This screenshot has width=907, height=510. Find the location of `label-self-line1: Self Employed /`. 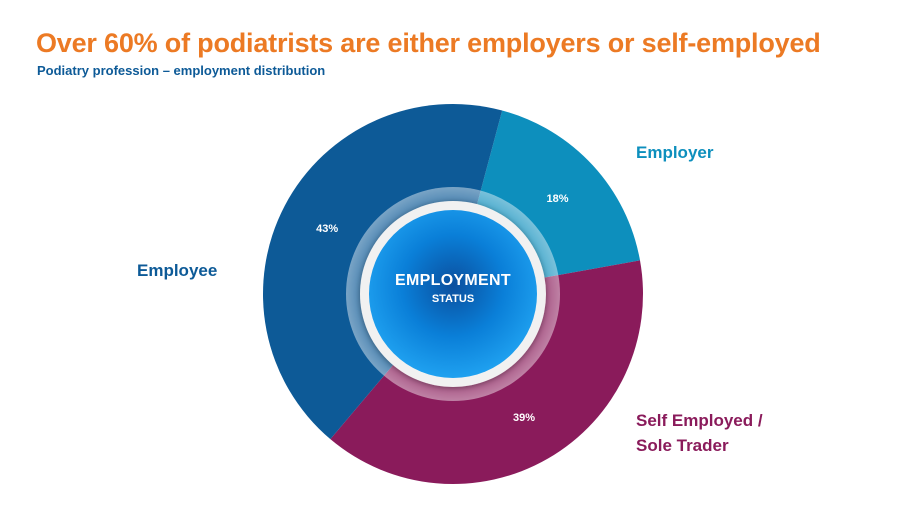

label-self-line1: Self Employed / is located at coordinates (699, 420).